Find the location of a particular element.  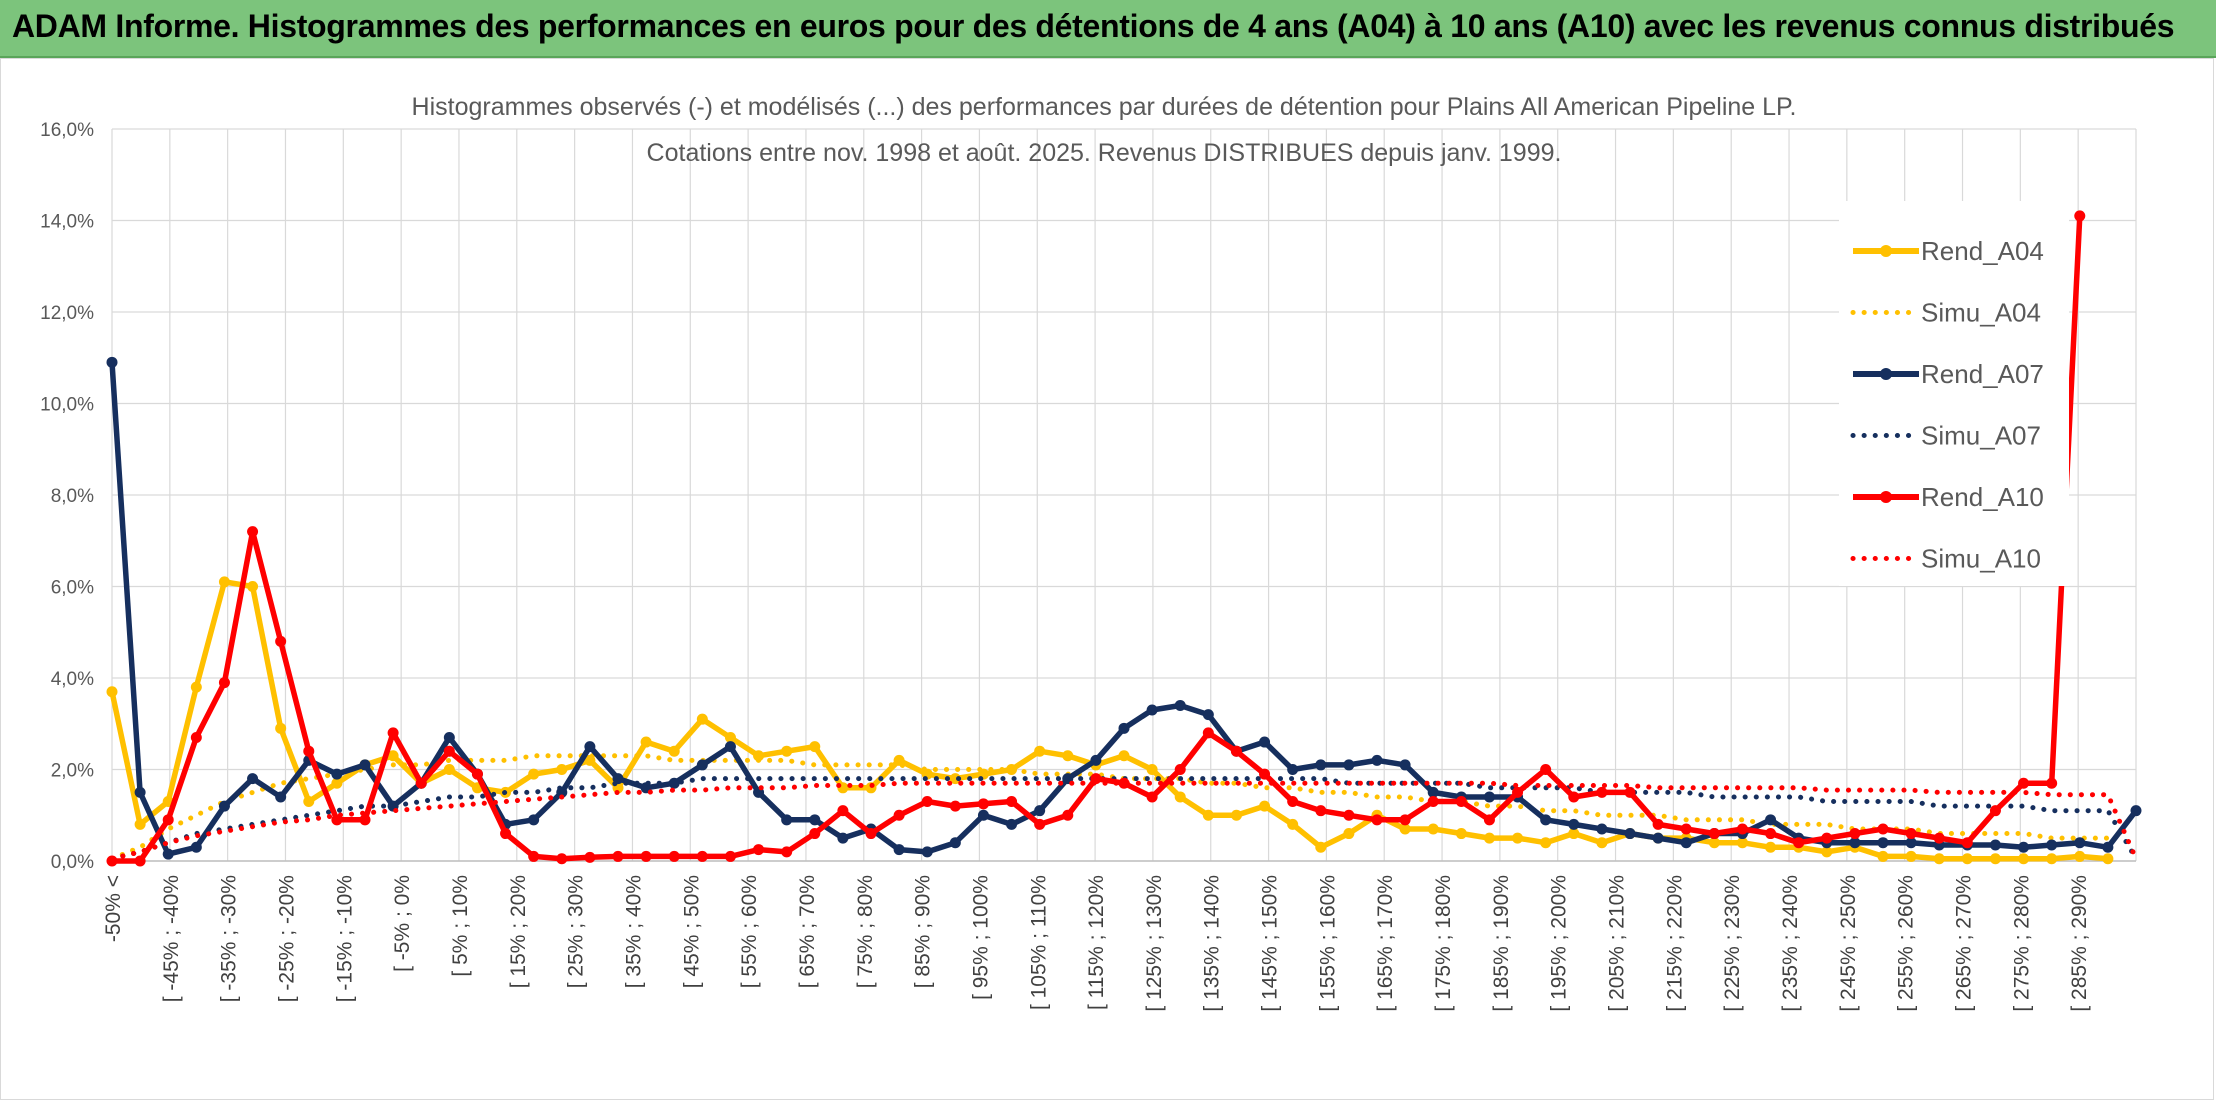

x-tick-label: [ 135% ; 140% is located at coordinates (1212, 943).